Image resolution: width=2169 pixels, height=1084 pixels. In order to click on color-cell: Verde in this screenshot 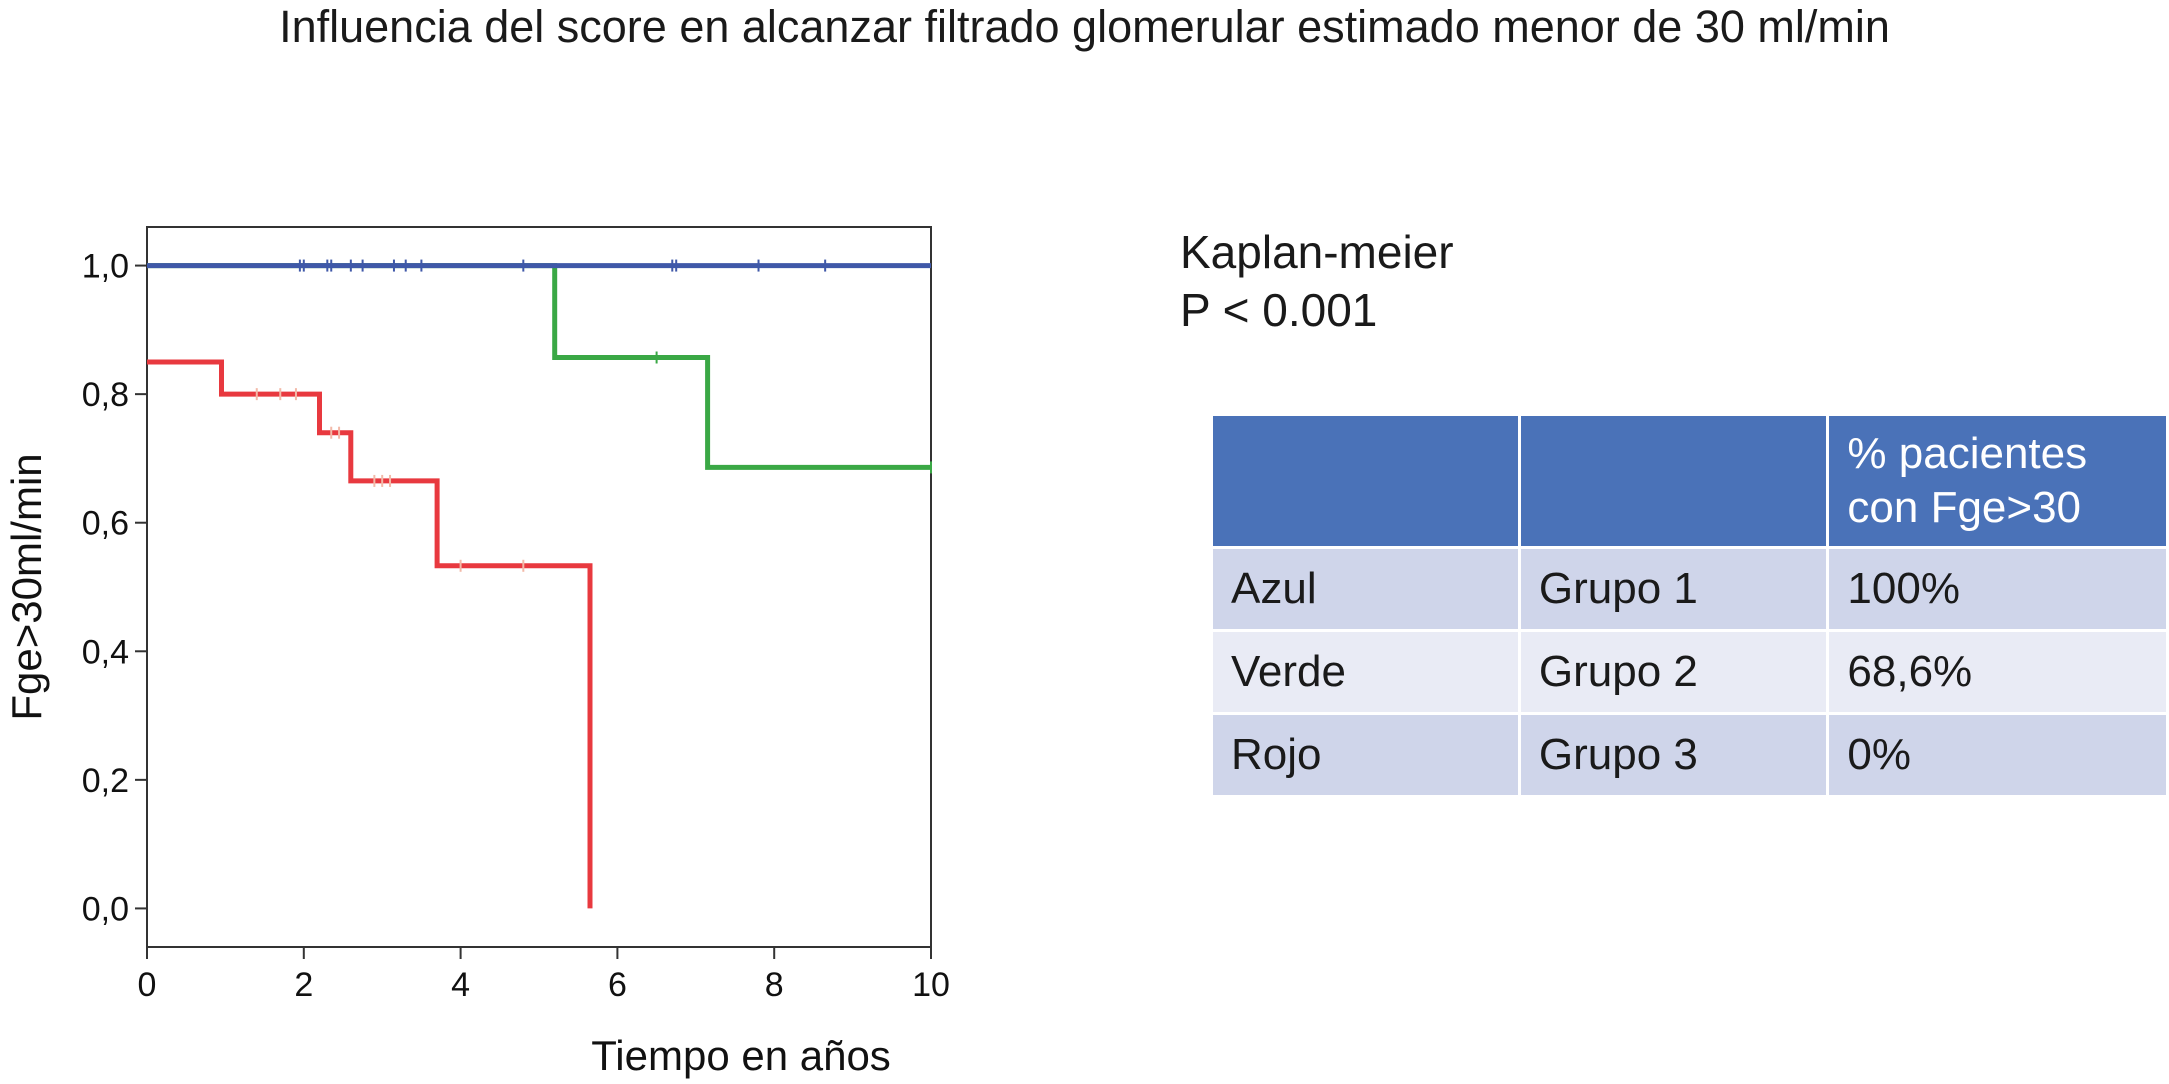, I will do `click(1365, 672)`.